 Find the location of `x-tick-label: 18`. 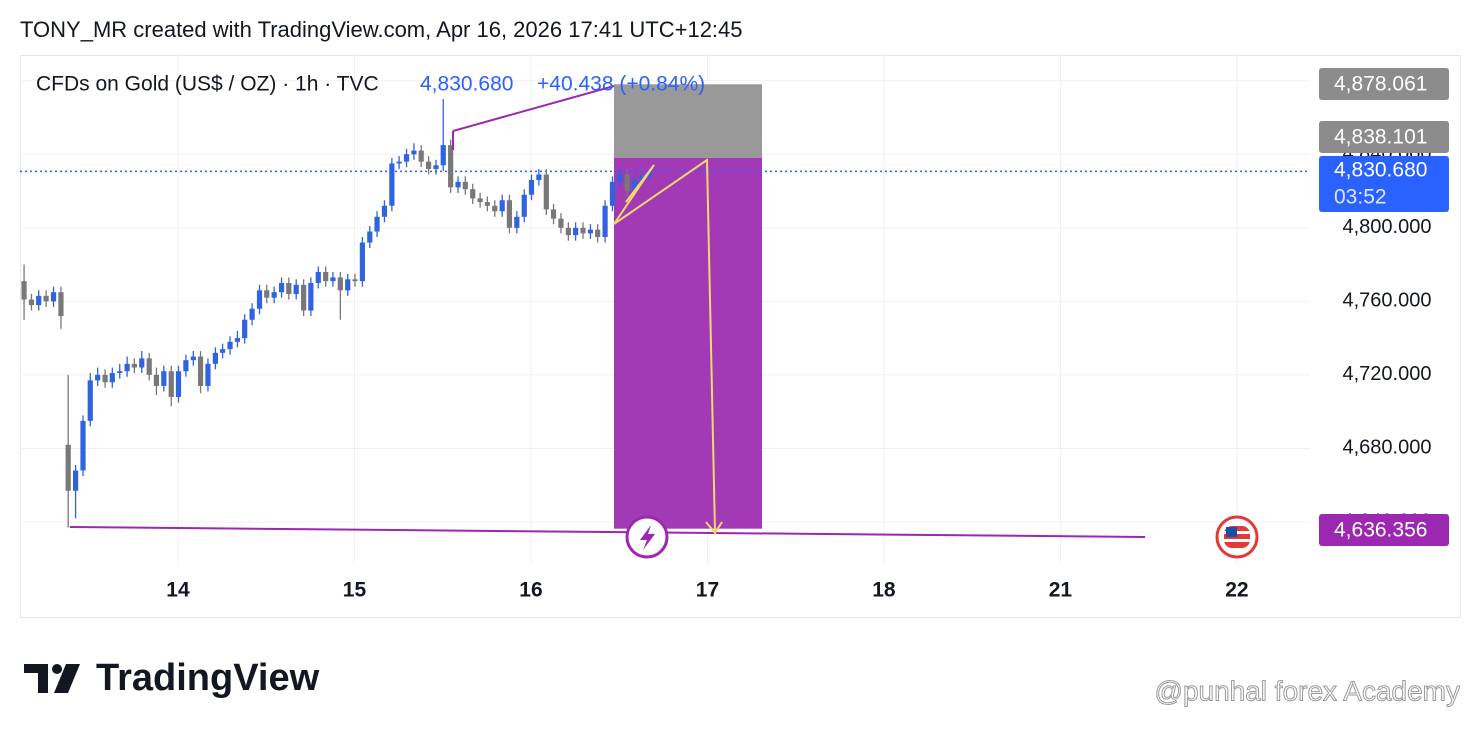

x-tick-label: 18 is located at coordinates (884, 590).